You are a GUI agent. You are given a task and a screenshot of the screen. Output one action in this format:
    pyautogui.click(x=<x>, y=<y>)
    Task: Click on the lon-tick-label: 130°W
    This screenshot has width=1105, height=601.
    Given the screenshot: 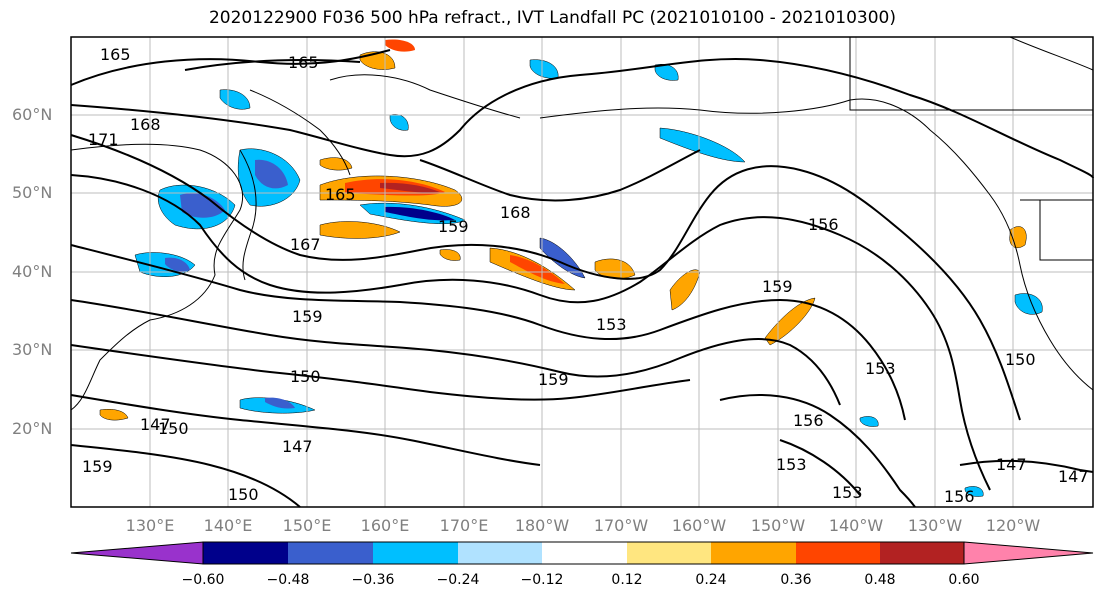 What is the action you would take?
    pyautogui.click(x=935, y=525)
    